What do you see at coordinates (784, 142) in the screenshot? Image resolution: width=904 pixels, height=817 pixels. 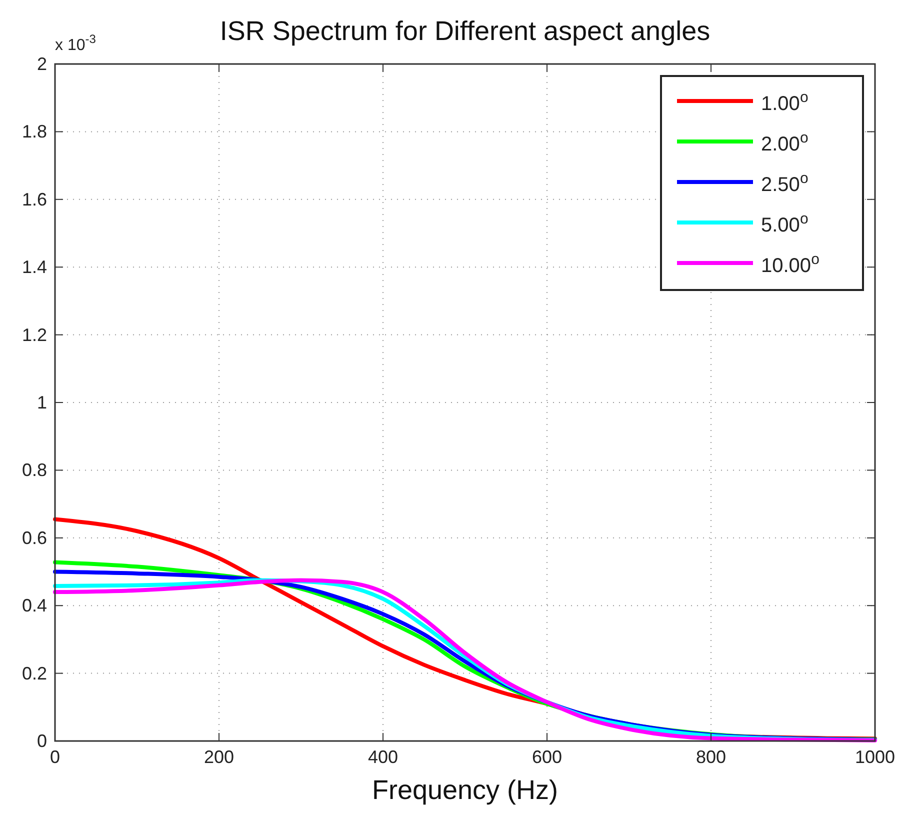 I see `legend-label: 2.00$^{o}$` at bounding box center [784, 142].